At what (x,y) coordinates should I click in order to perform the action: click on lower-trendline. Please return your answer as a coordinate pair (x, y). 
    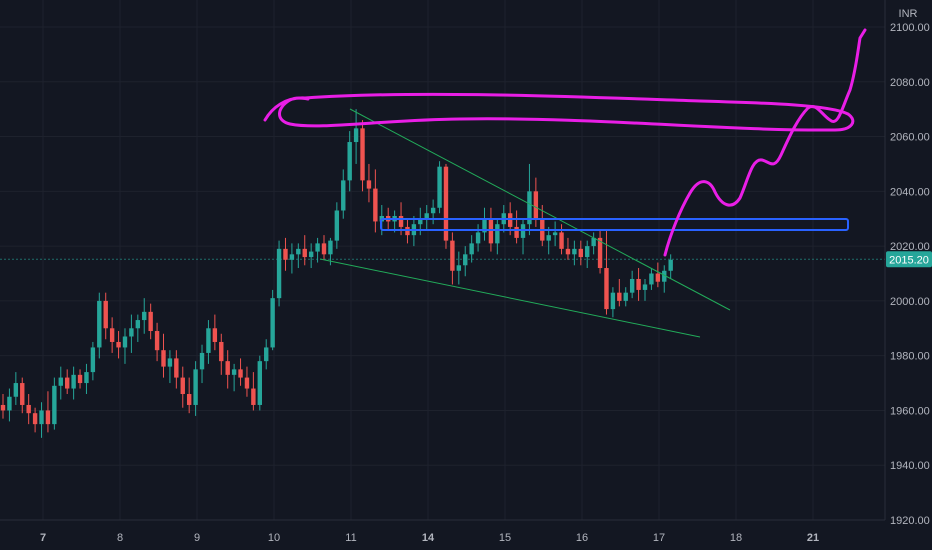
    Looking at the image, I should click on (510, 298).